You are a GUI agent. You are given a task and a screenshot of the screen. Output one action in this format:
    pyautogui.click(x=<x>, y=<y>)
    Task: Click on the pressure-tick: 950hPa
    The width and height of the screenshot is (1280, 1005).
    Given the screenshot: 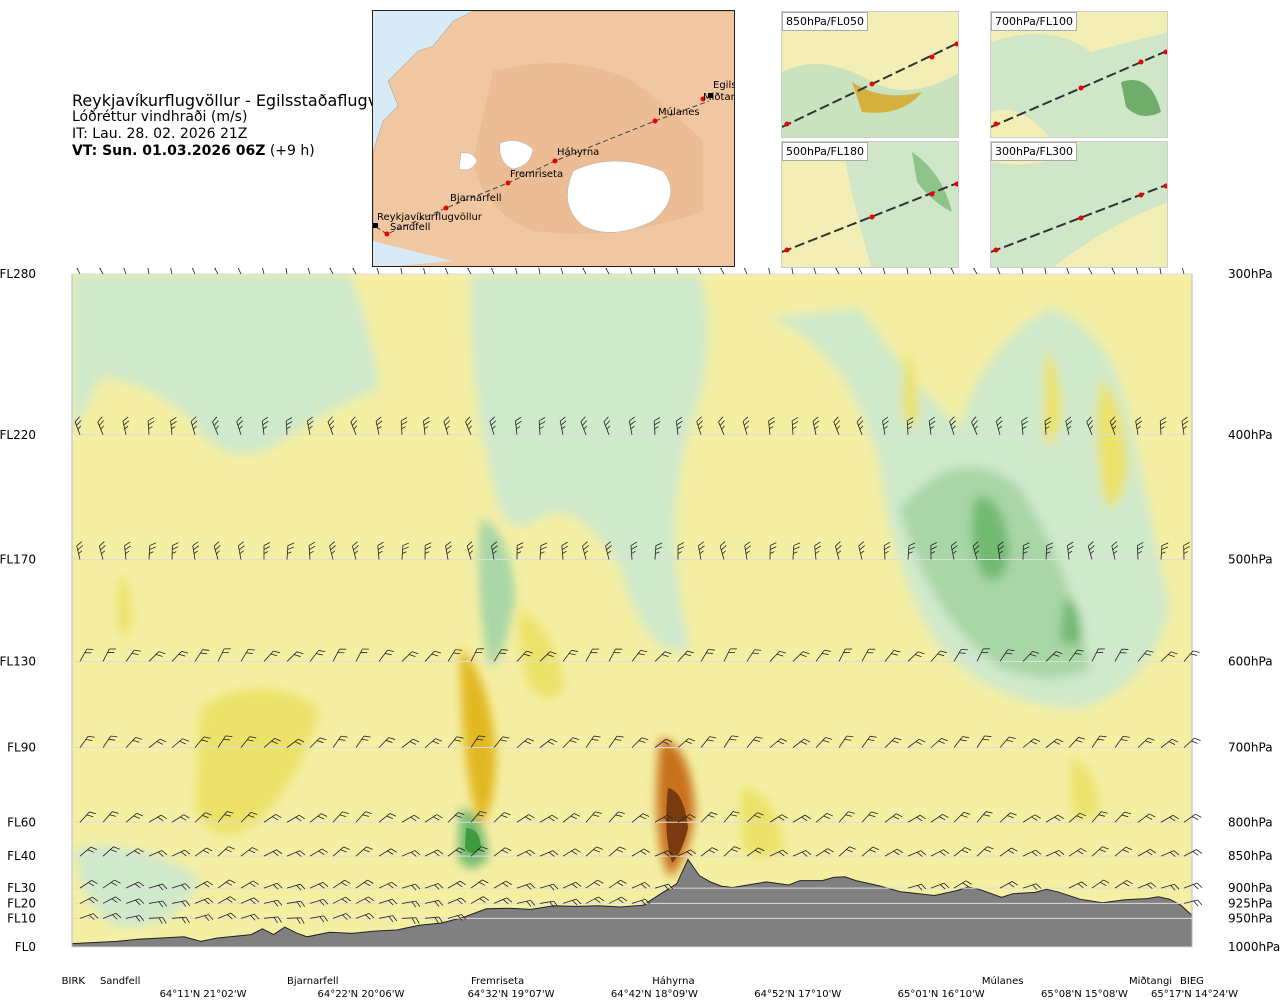 What is the action you would take?
    pyautogui.click(x=1250, y=918)
    